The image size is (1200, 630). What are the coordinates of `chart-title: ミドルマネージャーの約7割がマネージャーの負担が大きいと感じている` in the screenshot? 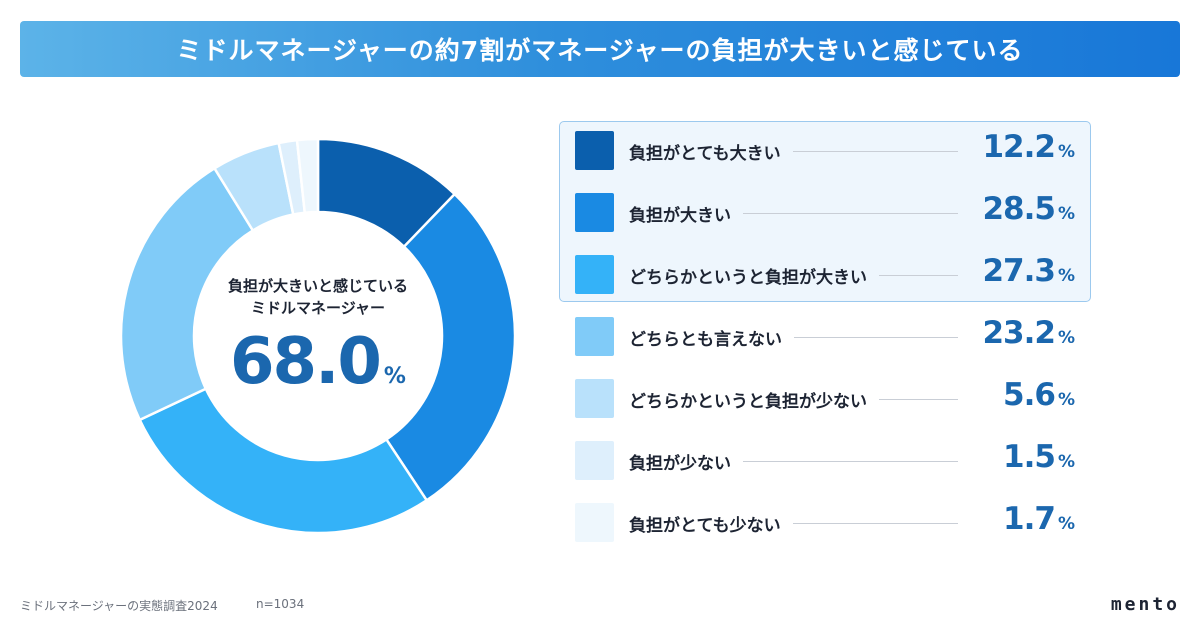 It's located at (600, 50).